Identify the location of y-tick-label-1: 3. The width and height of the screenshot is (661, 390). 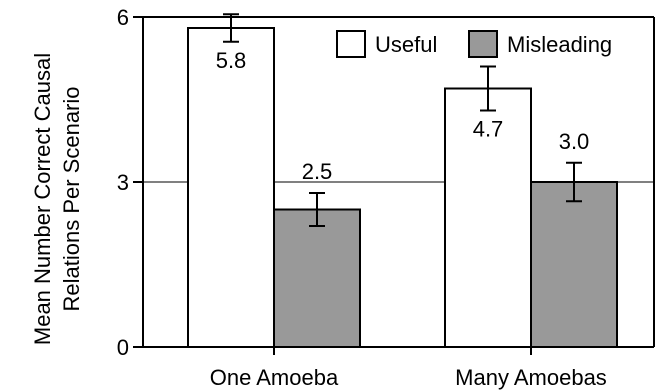
(123, 182).